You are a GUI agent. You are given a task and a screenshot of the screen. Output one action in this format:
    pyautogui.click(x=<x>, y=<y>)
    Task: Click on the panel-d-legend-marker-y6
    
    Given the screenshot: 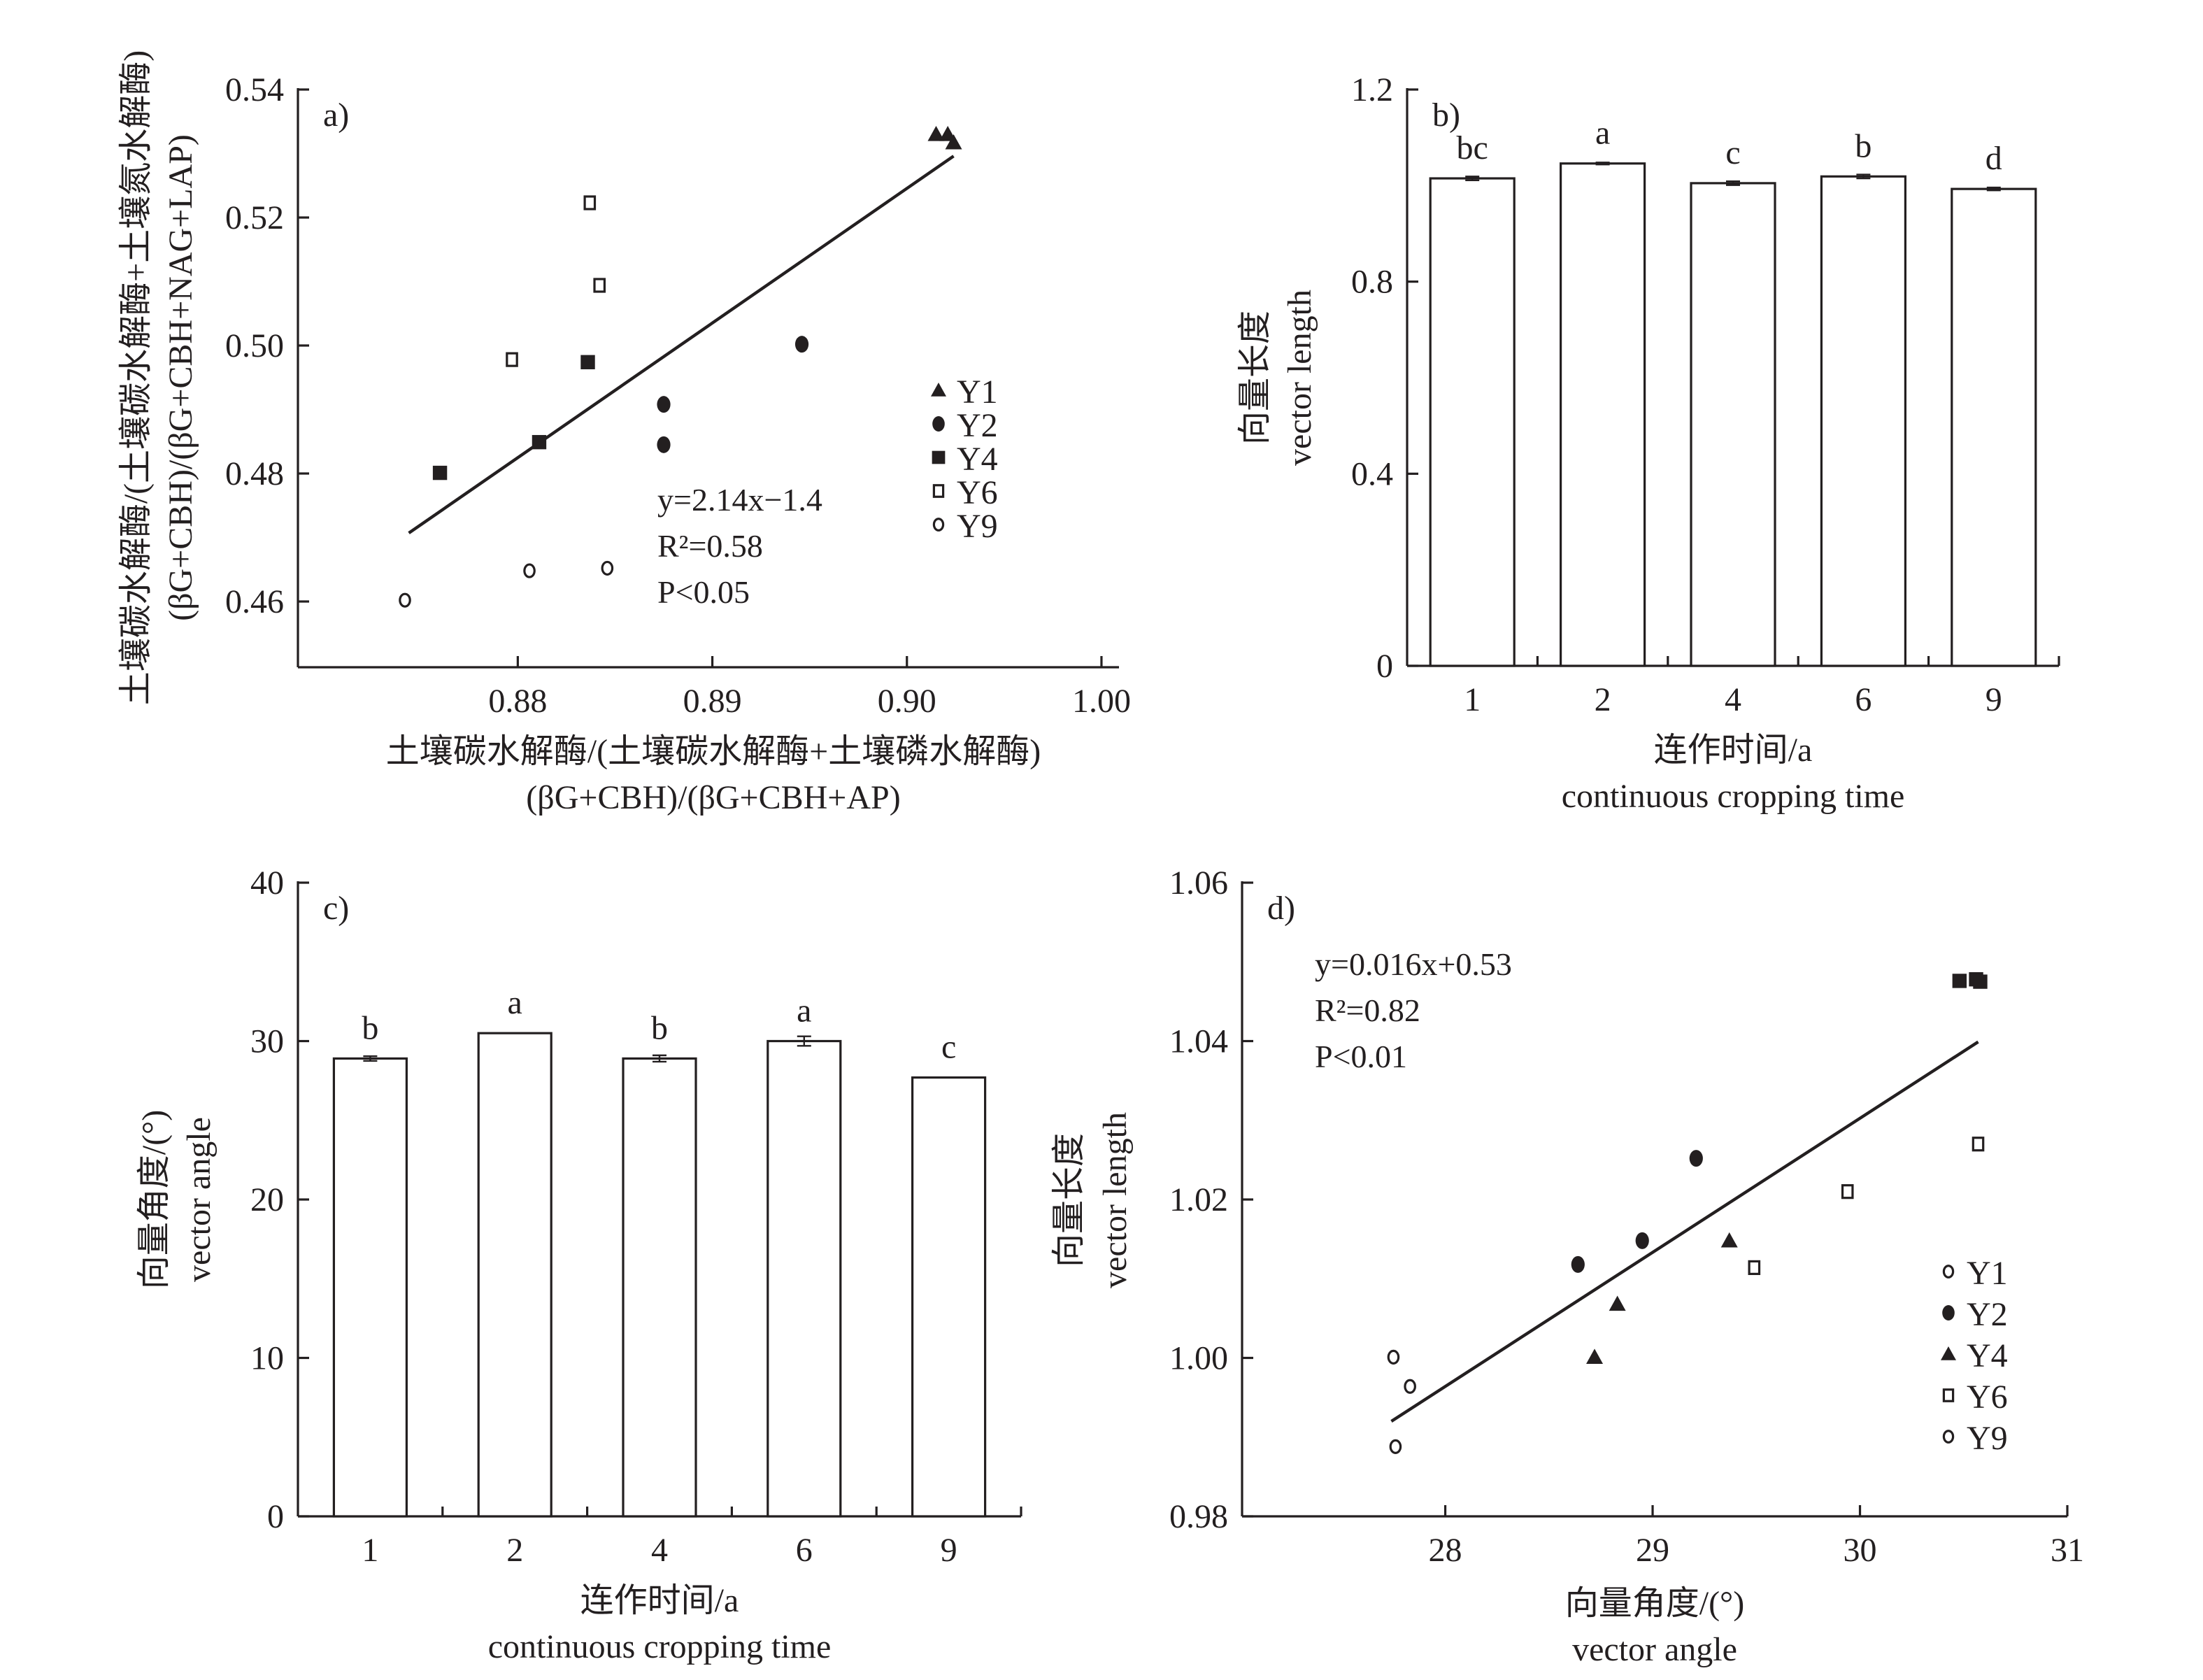 What is the action you would take?
    pyautogui.click(x=1949, y=1395)
    